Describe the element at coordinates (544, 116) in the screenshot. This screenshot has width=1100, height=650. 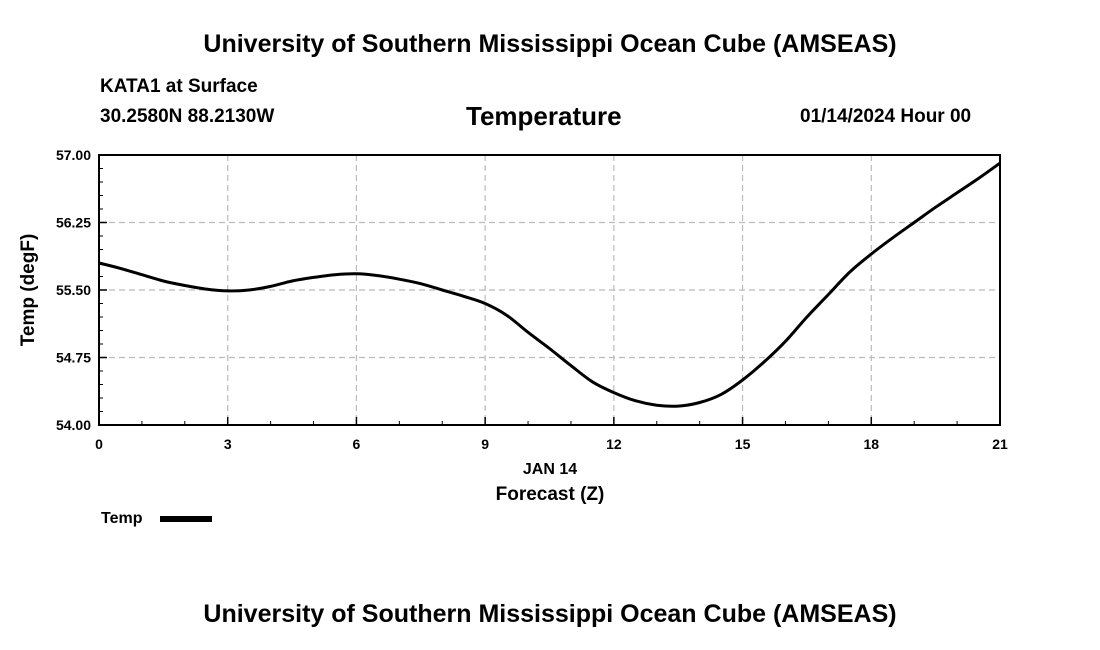
I see `variable-title: Temperature` at that location.